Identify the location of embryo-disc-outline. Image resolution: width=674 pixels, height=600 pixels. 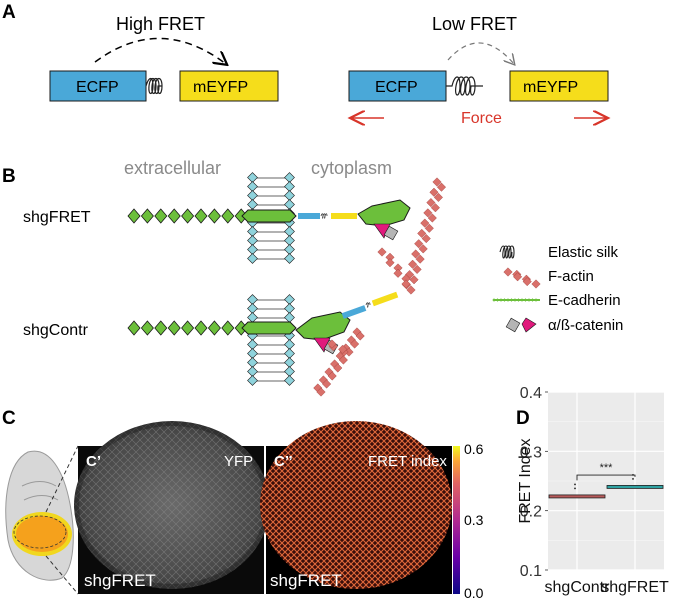
(40, 532).